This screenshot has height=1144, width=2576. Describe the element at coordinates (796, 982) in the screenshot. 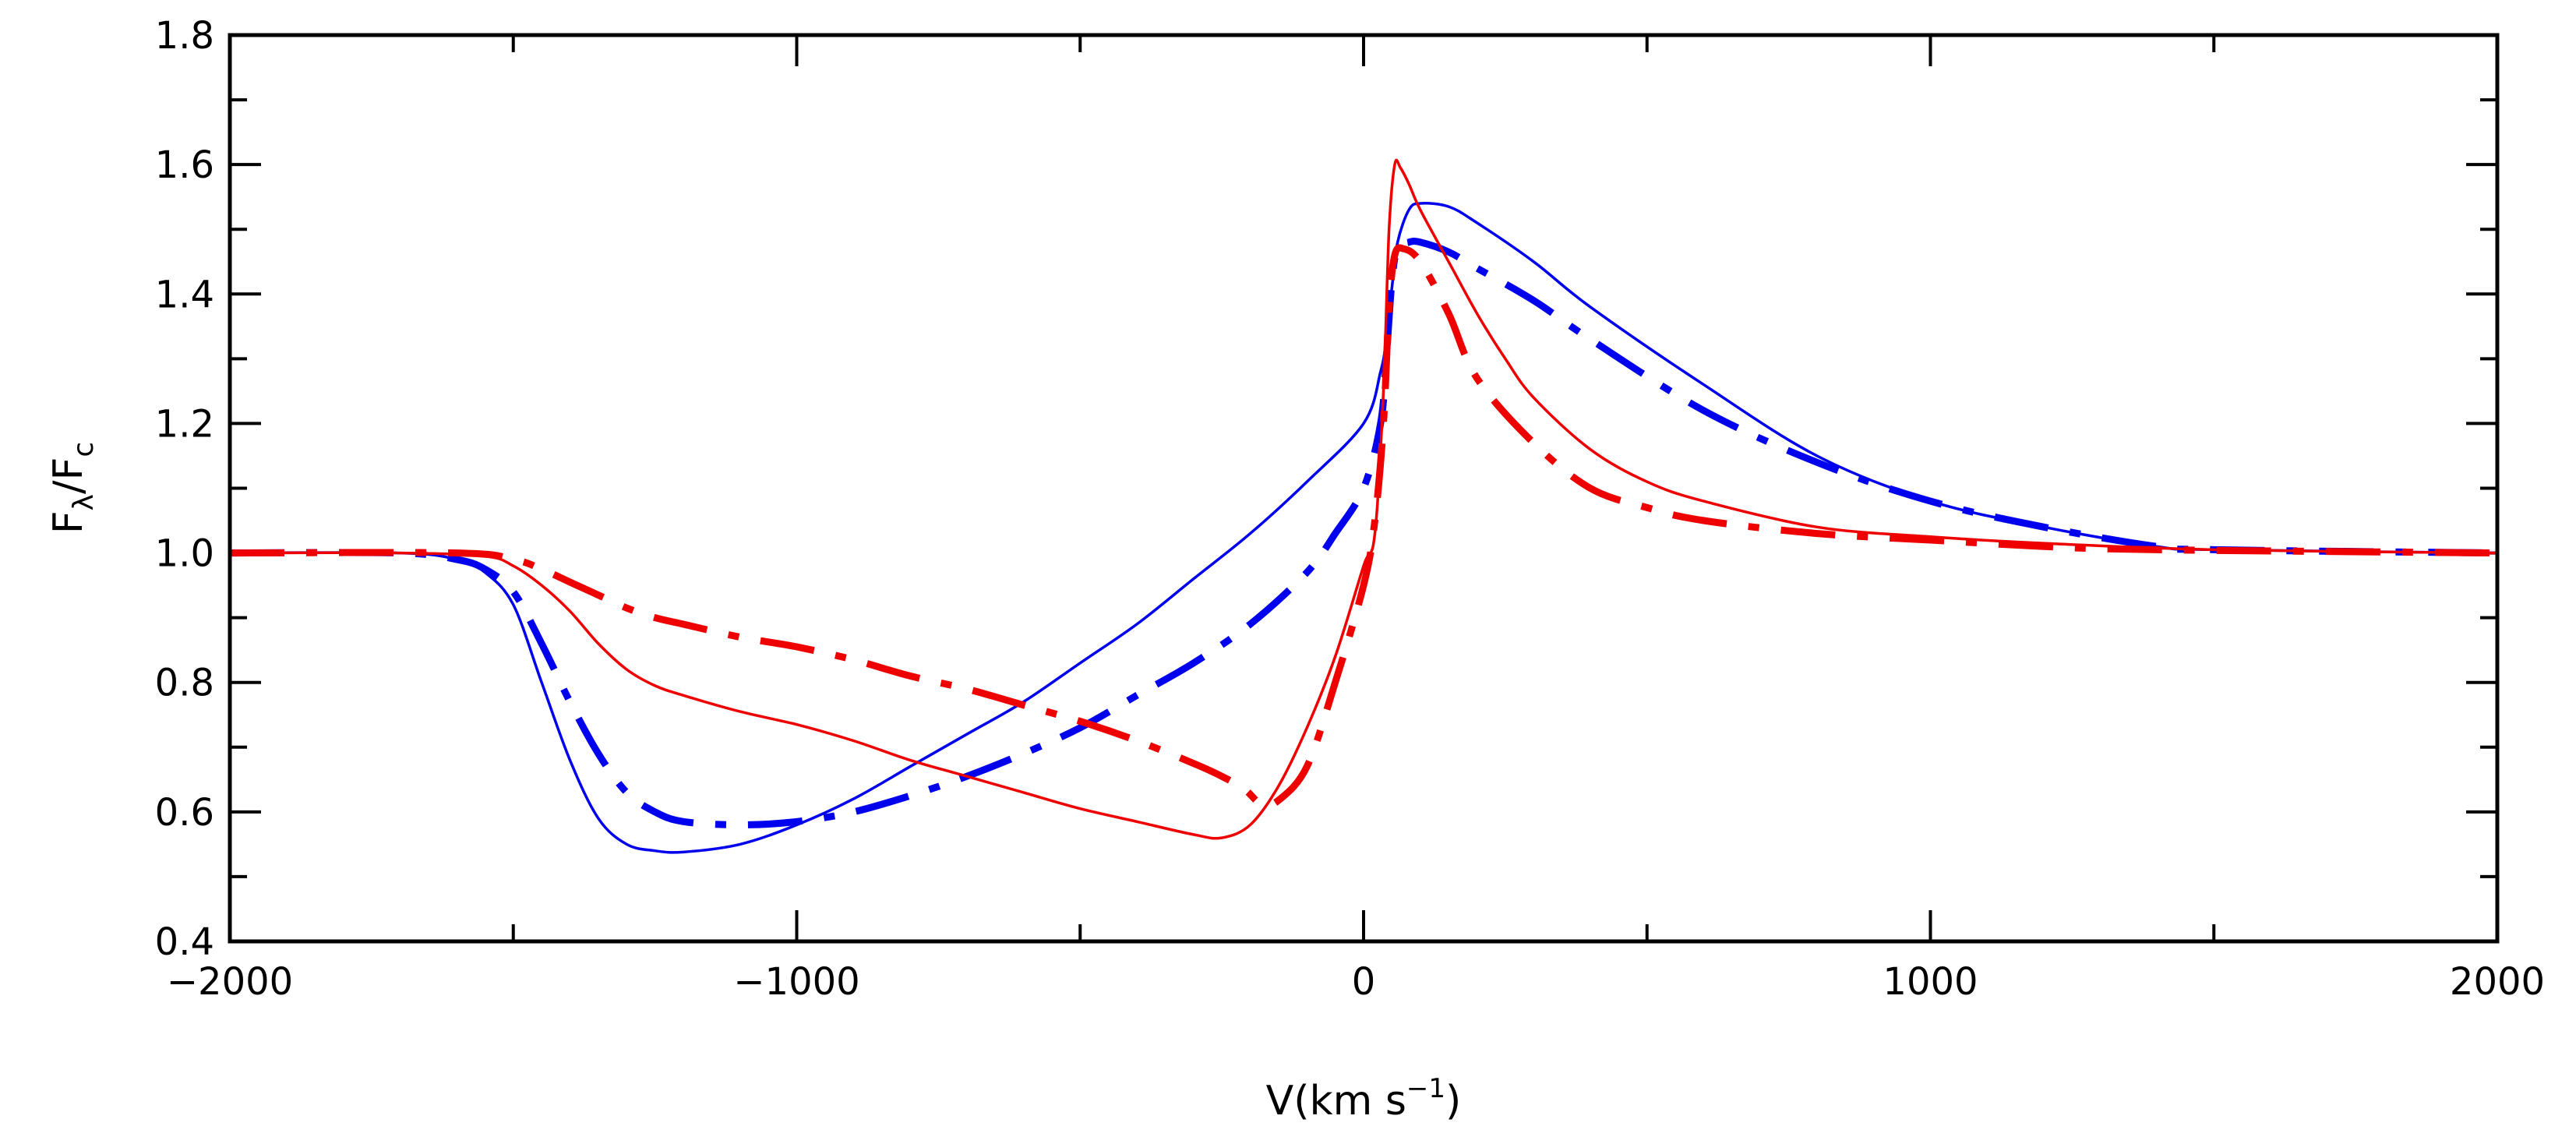

I see `x-tick-label: −1000` at that location.